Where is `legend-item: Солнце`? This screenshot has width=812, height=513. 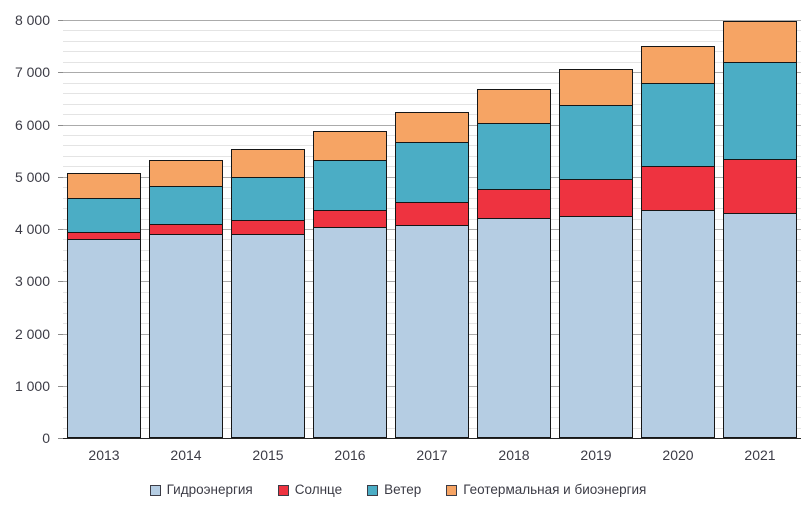
legend-item: Солнце is located at coordinates (310, 490).